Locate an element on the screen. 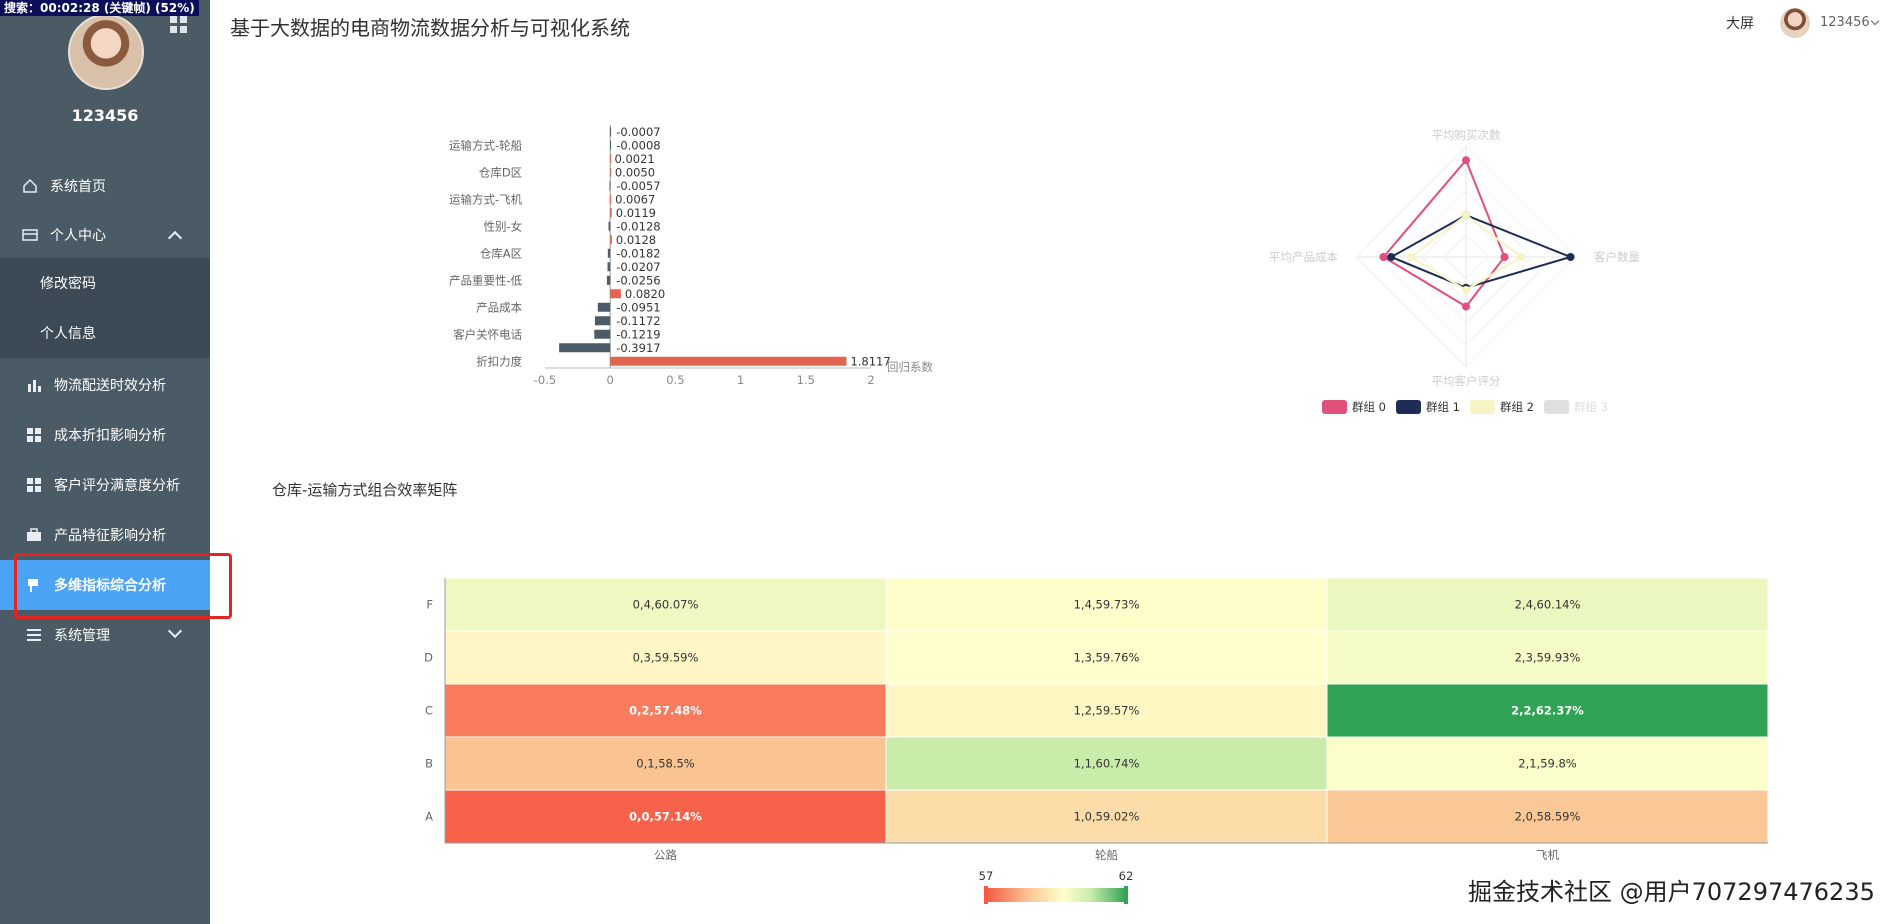 Image resolution: width=1897 pixels, height=924 pixels. sidebar-item-home: 系统首页 is located at coordinates (105, 186).